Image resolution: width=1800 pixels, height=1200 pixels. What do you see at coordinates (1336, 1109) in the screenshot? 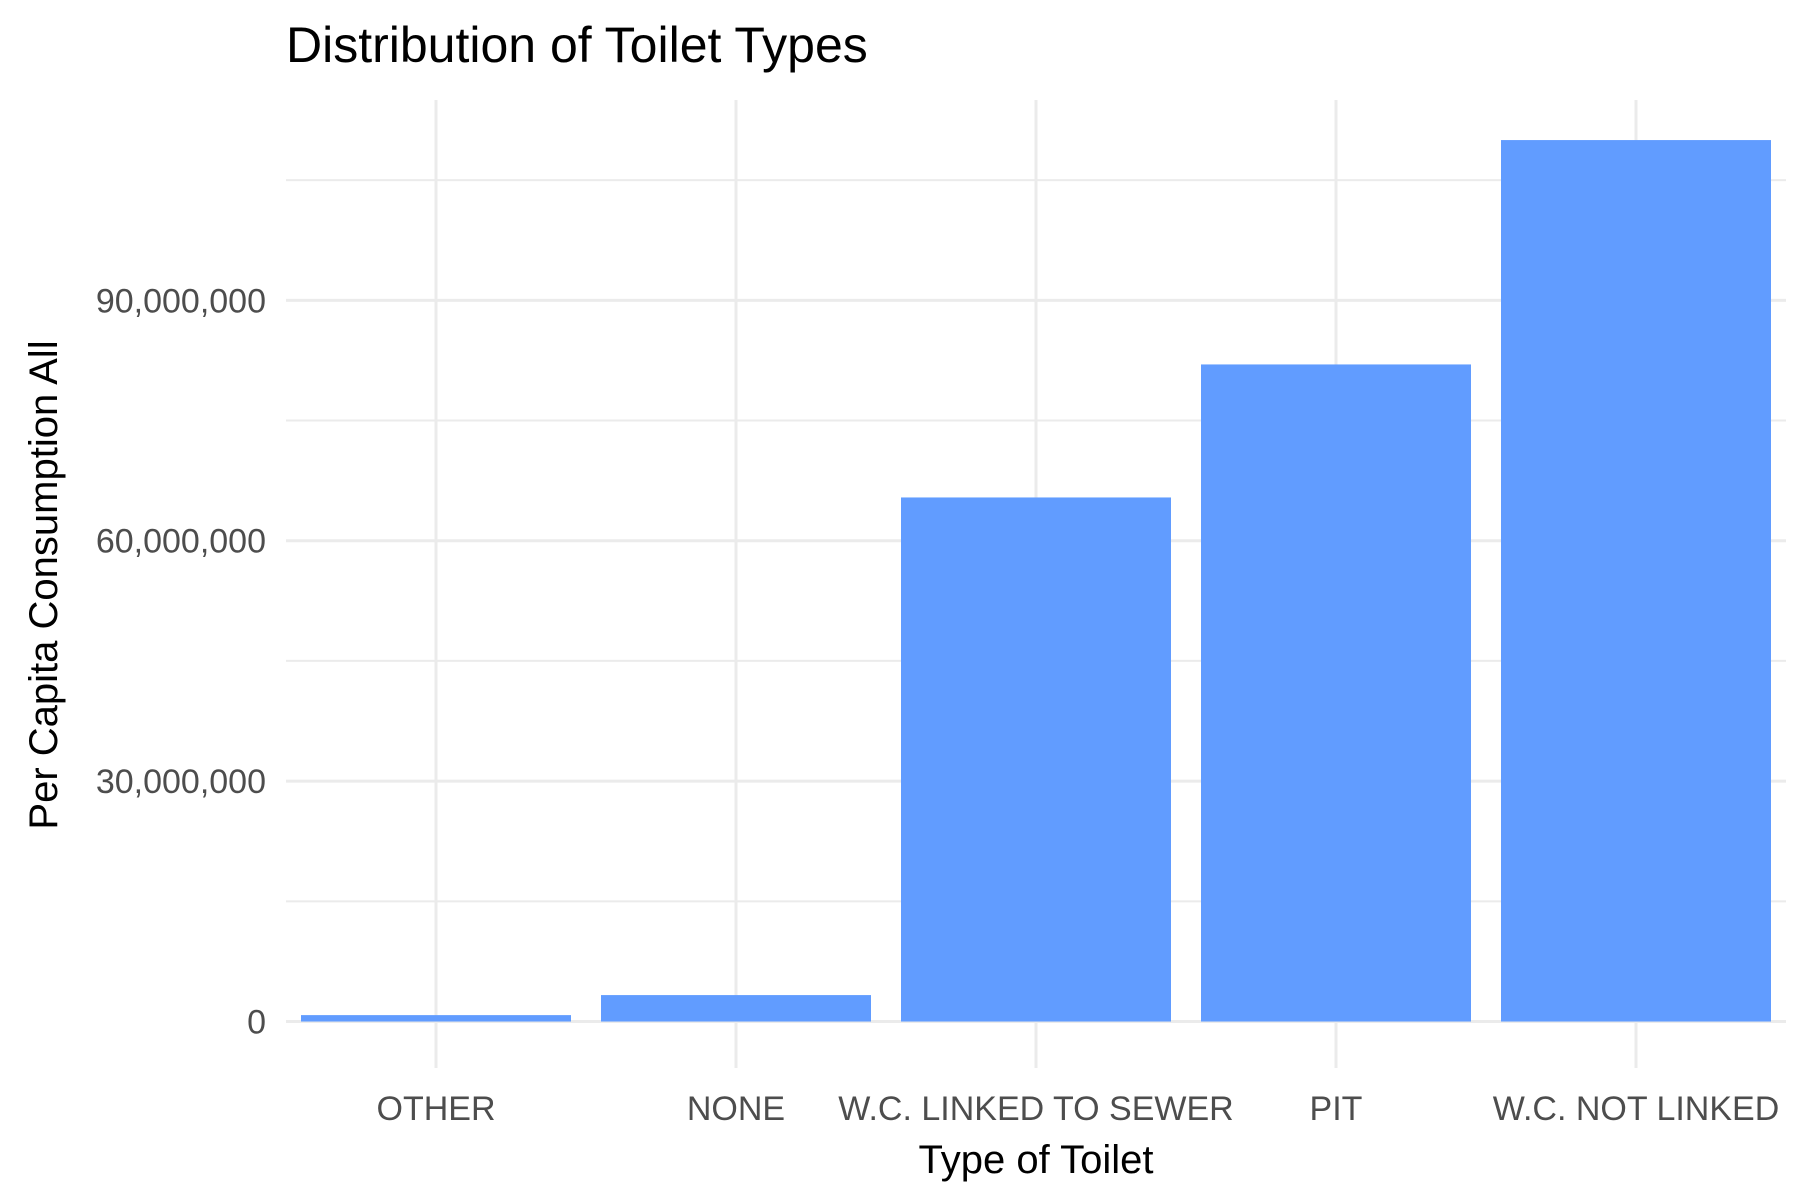
I see `x-tick-label: PIT` at bounding box center [1336, 1109].